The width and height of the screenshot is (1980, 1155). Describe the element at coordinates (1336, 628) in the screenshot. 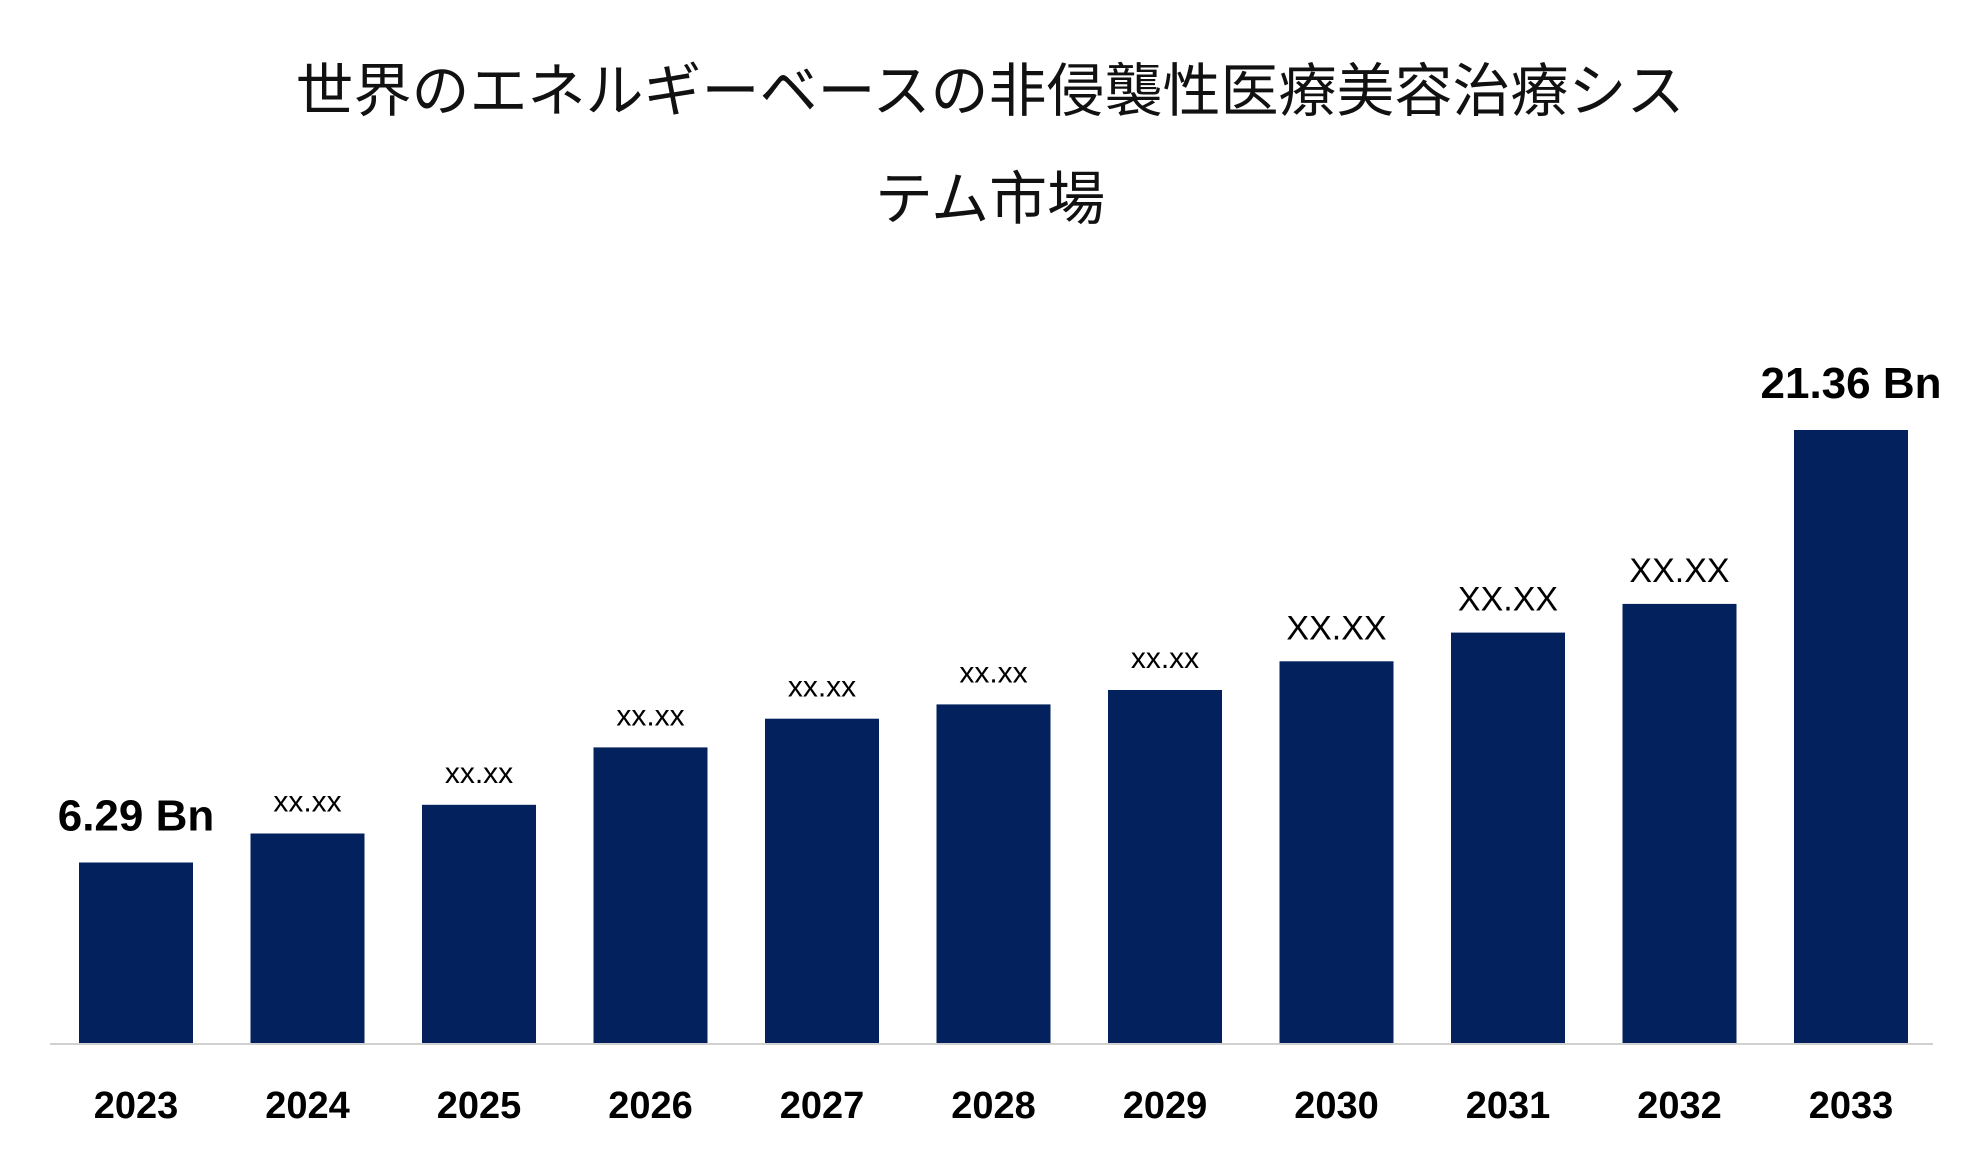

I see `data-label-2030: XX.XX` at that location.